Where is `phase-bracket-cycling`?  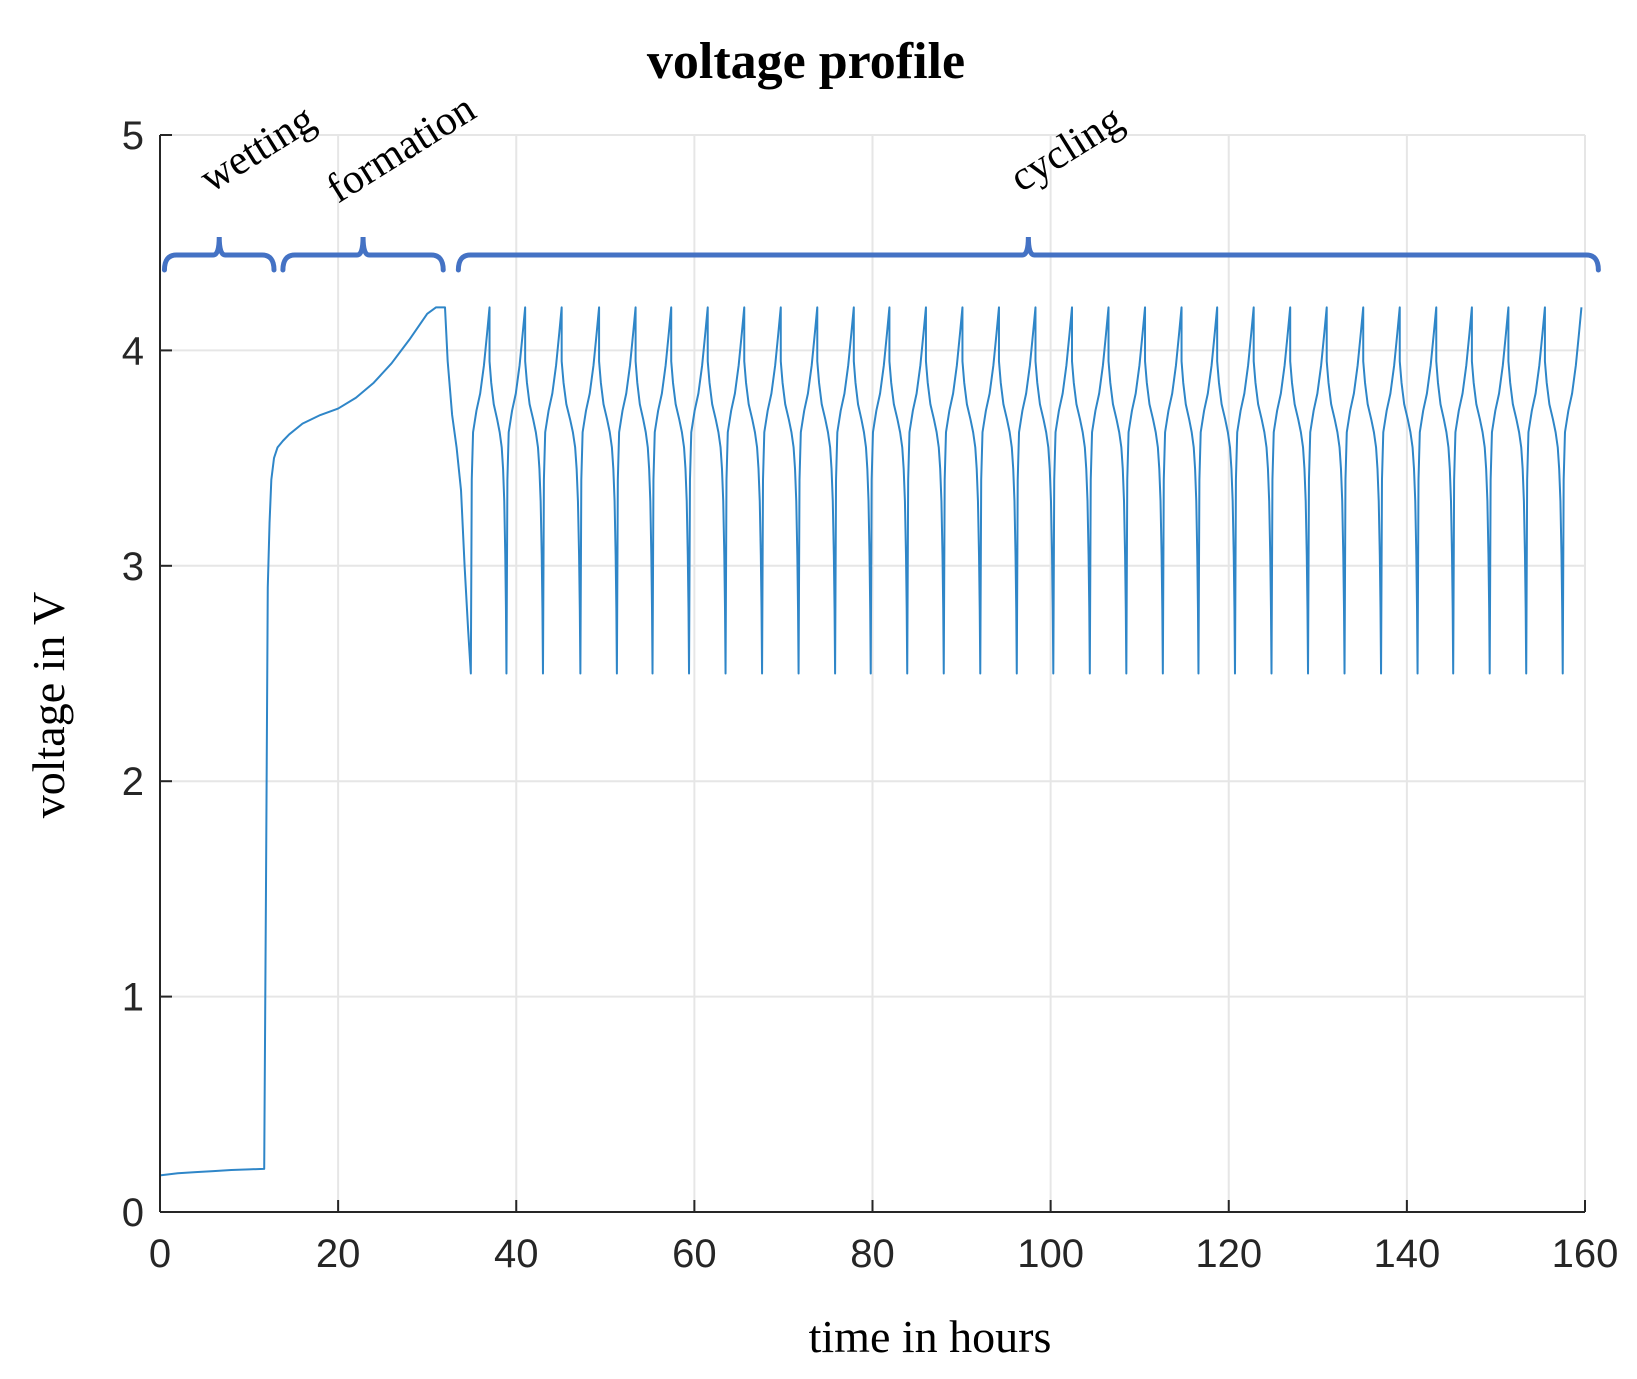 phase-bracket-cycling is located at coordinates (1028, 254).